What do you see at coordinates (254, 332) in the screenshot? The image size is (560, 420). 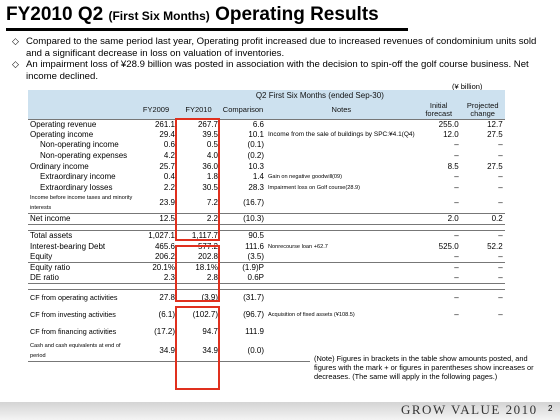 I see `cell-comparison: 111.9` at bounding box center [254, 332].